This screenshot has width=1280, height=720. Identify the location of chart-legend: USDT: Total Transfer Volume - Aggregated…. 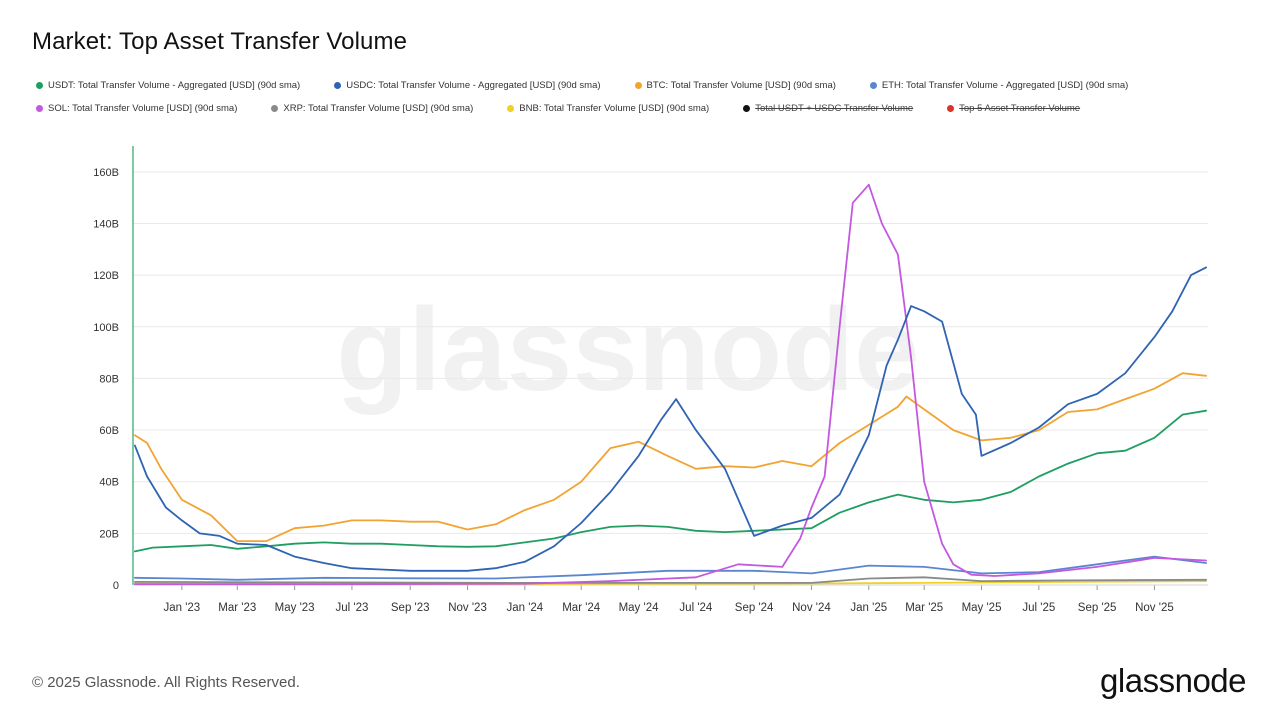
(636, 97).